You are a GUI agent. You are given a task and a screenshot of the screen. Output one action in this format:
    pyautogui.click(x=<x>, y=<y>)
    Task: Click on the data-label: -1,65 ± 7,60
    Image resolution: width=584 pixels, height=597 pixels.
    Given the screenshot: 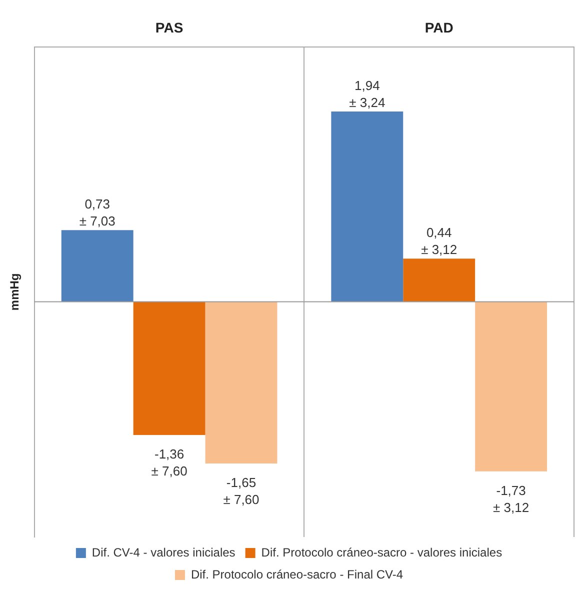 What is the action you would take?
    pyautogui.click(x=241, y=491)
    